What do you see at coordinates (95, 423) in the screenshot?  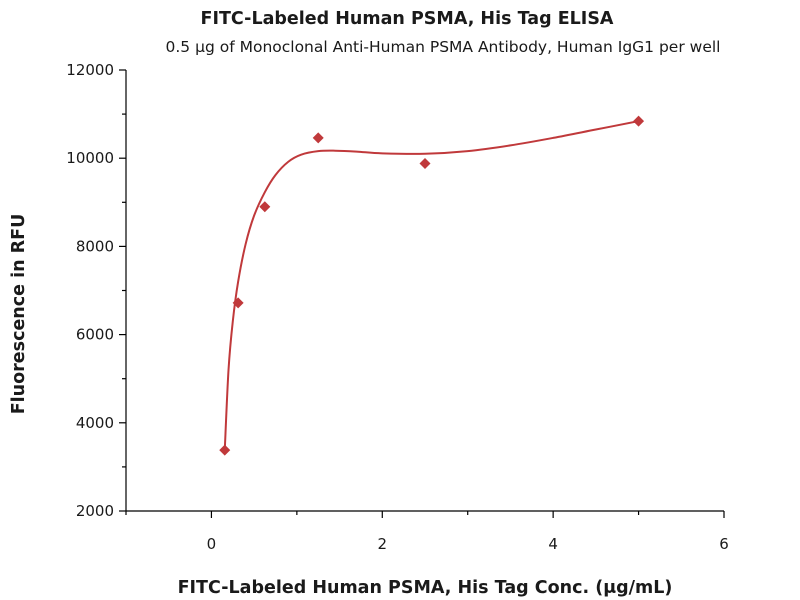 I see `y-tick-label: 4000` at bounding box center [95, 423].